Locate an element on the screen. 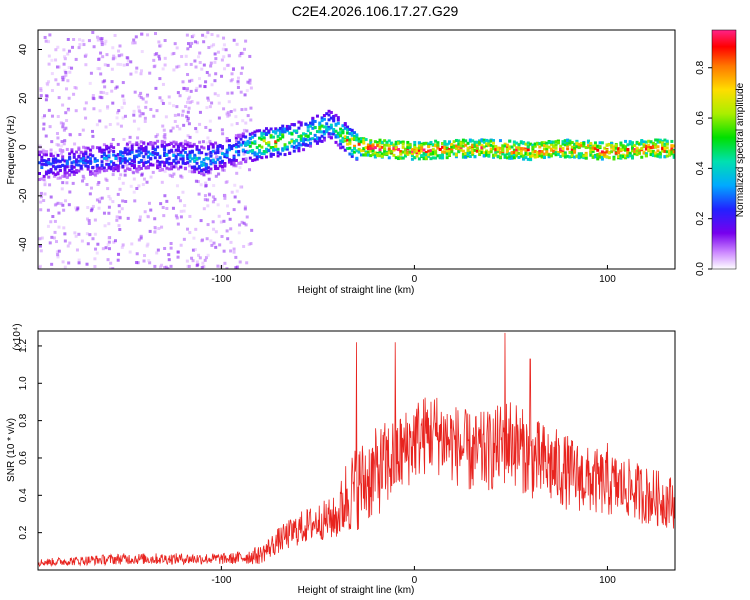 The height and width of the screenshot is (600, 750). snr-y-ticks: 0.20.40.60.81.01.2 is located at coordinates (30, 439).